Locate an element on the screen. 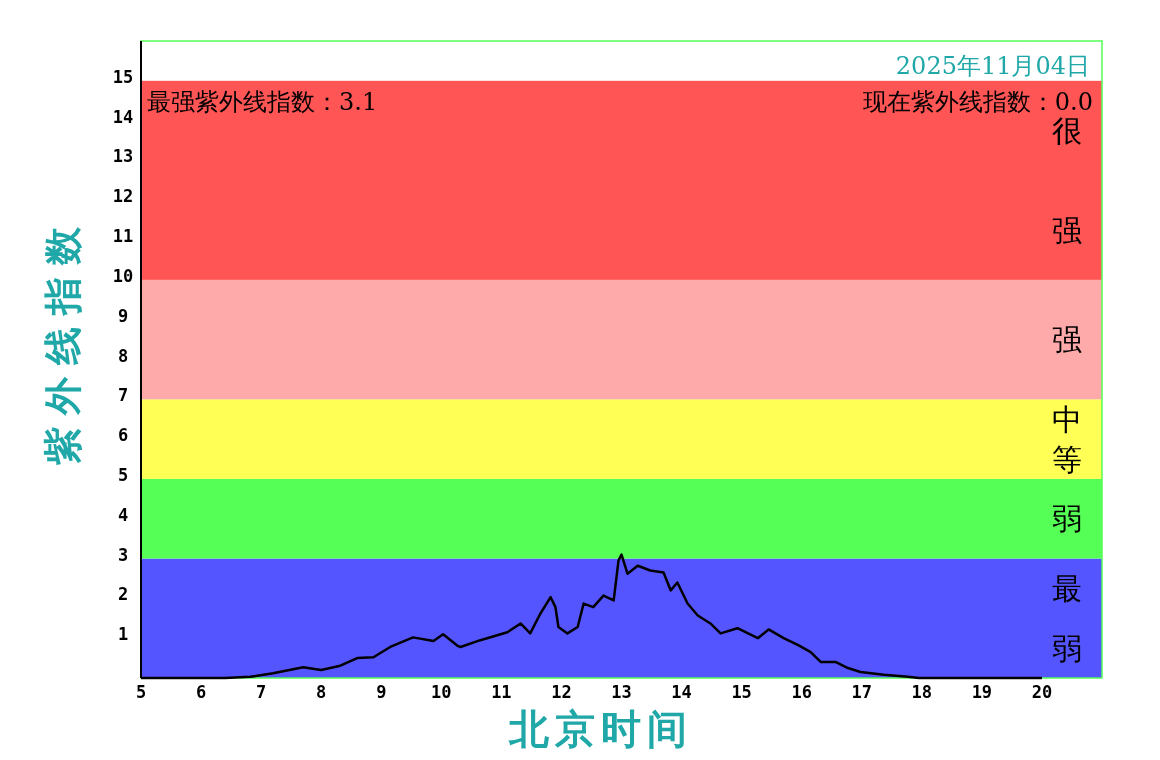 The image size is (1160, 760). y-tick-label: 15 is located at coordinates (123, 76).